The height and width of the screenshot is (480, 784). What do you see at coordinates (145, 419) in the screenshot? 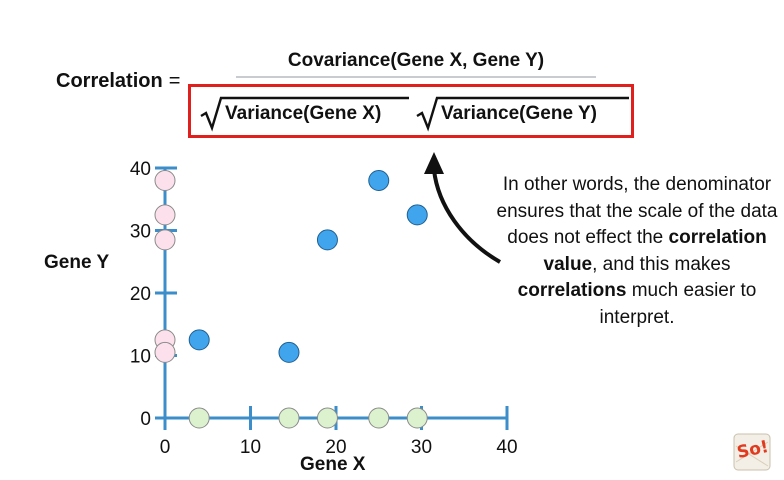
I see `y-tick-label: 0` at bounding box center [145, 419].